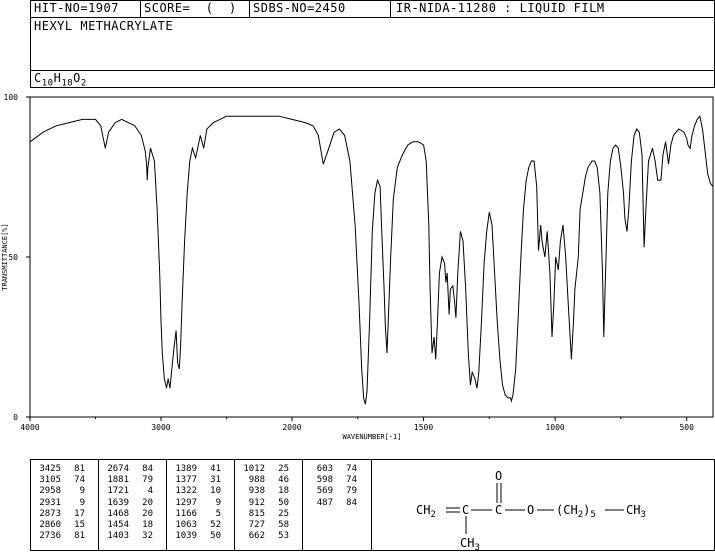  I want to click on peak-wavenumber: 598, so click(324, 480).